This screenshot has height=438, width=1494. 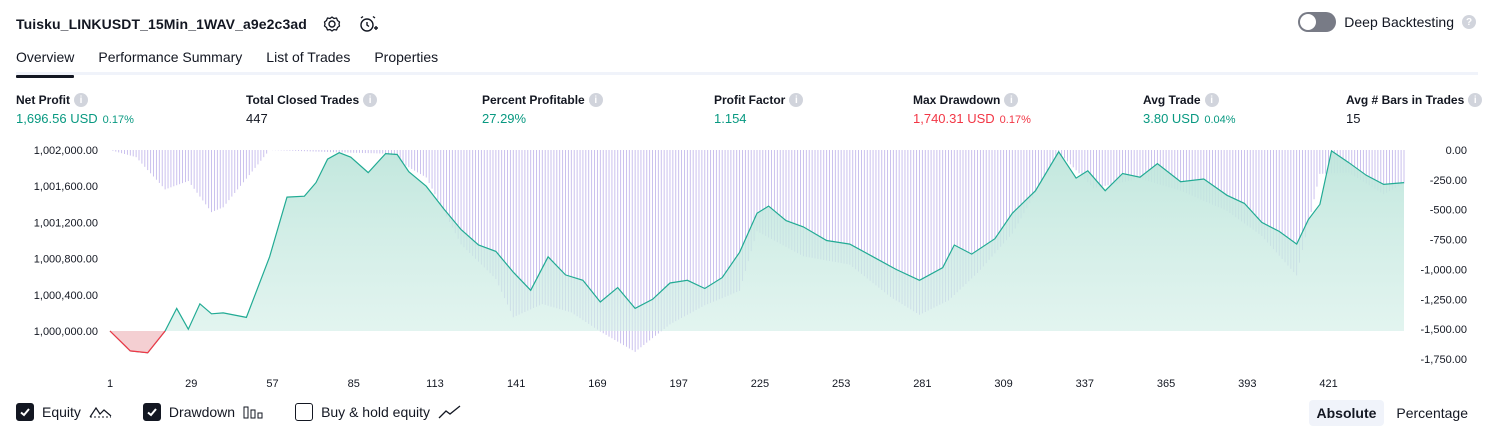 What do you see at coordinates (1448, 241) in the screenshot?
I see `right-axis-tick: -750.00` at bounding box center [1448, 241].